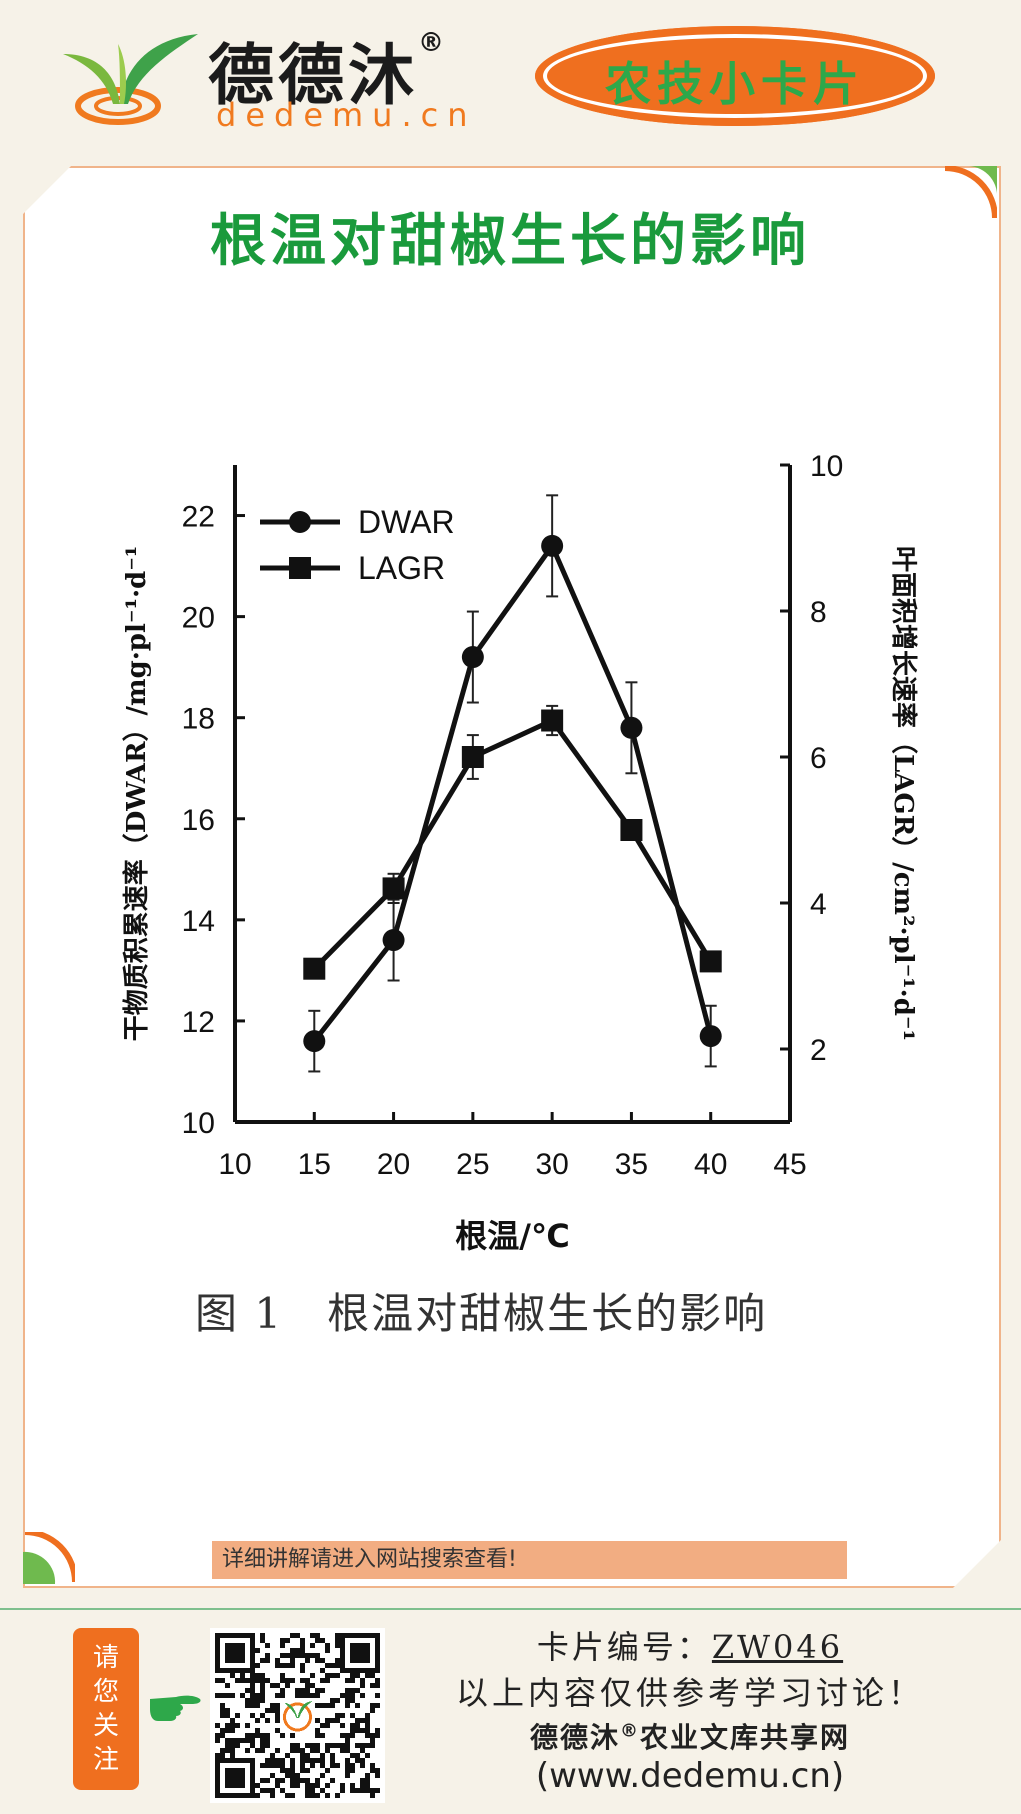  I want to click on y-left-tick-label: 14, so click(198, 921).